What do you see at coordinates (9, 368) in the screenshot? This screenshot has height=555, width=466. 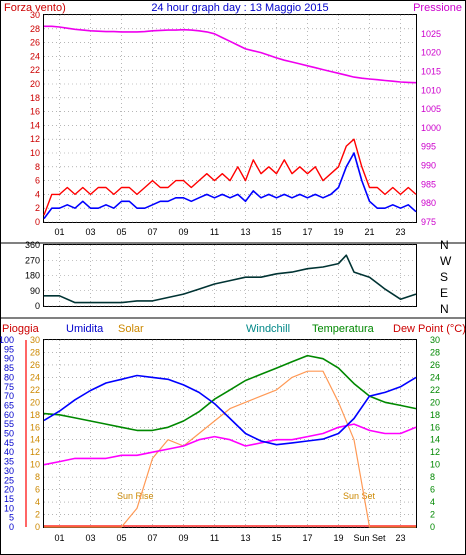 I see `humidity-tick-label: 85` at bounding box center [9, 368].